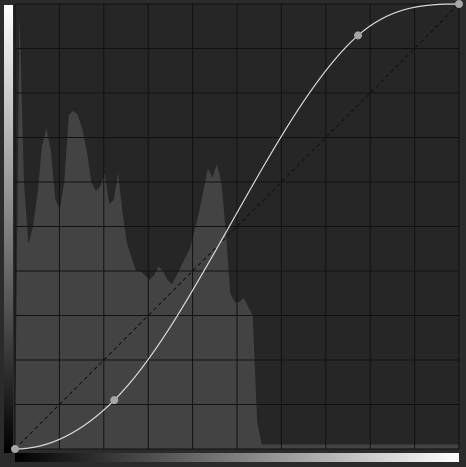  Describe the element at coordinates (8, 229) in the screenshot. I see `output-gradient-bar` at that location.